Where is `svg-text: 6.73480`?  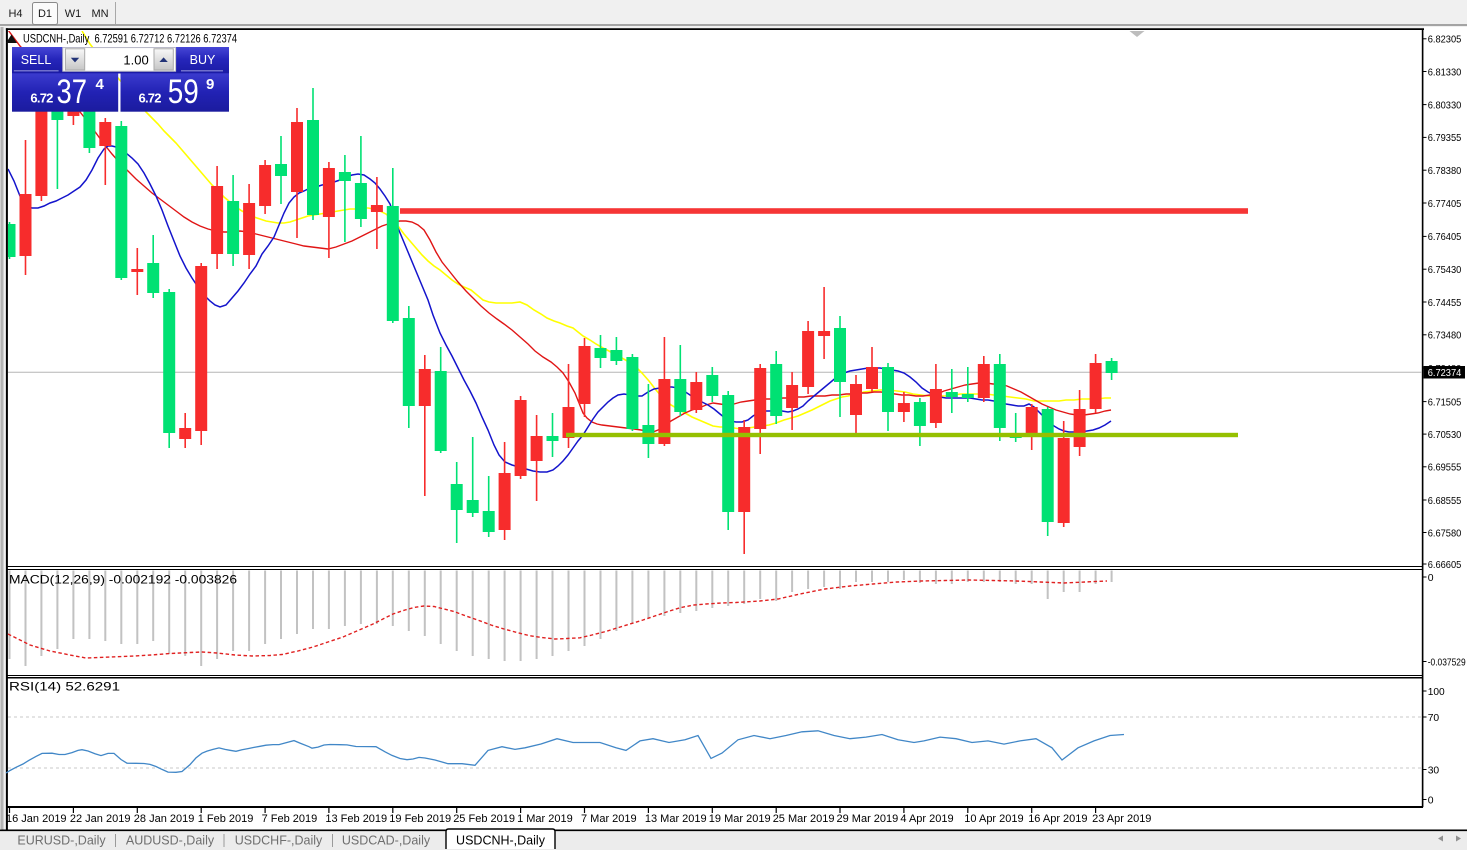 svg-text: 6.73480 is located at coordinates (1445, 336).